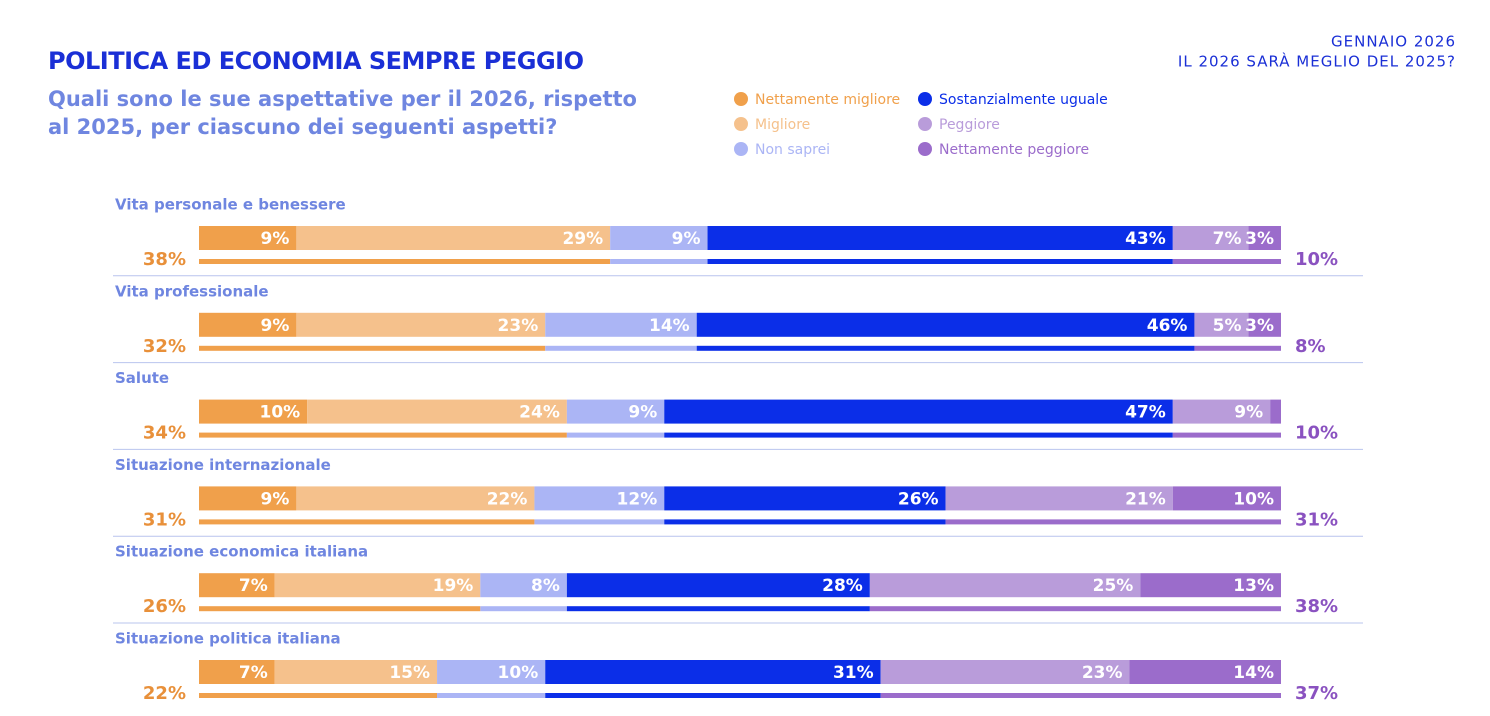 The width and height of the screenshot is (1490, 716). Describe the element at coordinates (545, 586) in the screenshot. I see `data-label: 8%` at that location.